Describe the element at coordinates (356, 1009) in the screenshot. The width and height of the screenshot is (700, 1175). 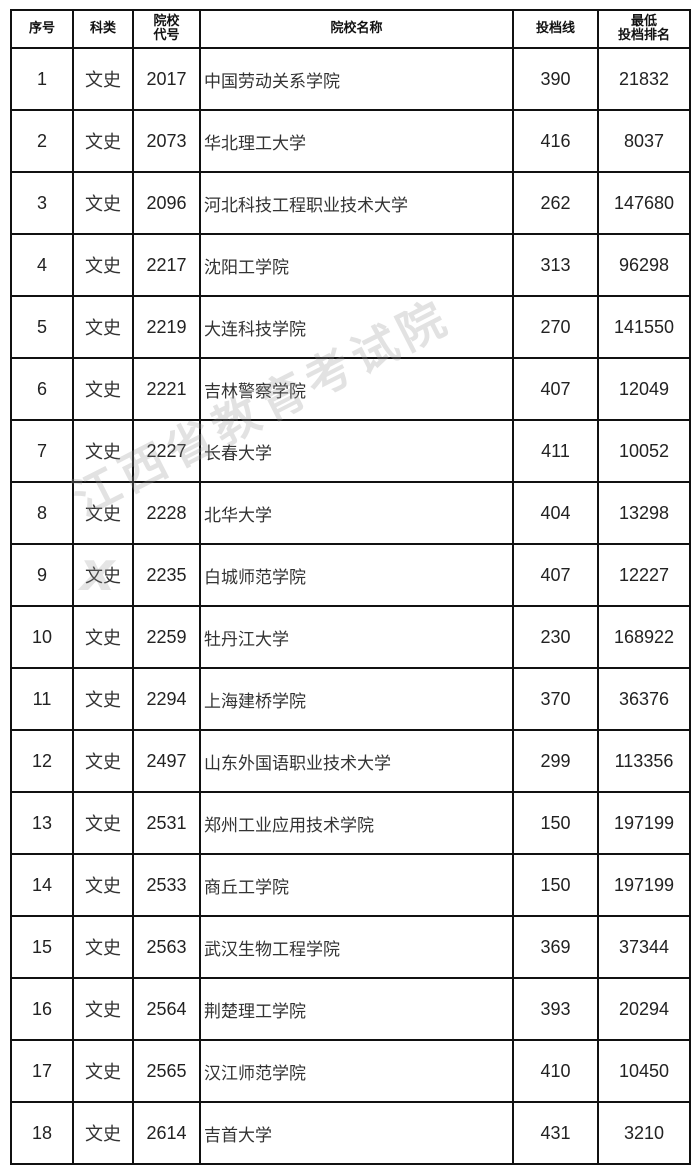
I see `cell-name: 荆楚理工学院` at that location.